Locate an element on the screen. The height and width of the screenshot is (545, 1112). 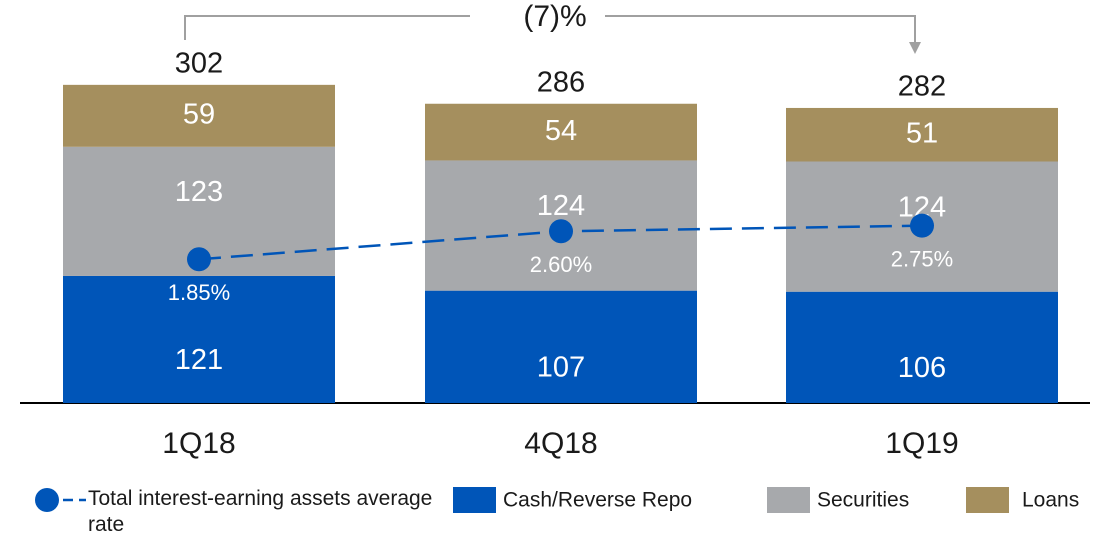
legend-label: Loans is located at coordinates (1050, 500).